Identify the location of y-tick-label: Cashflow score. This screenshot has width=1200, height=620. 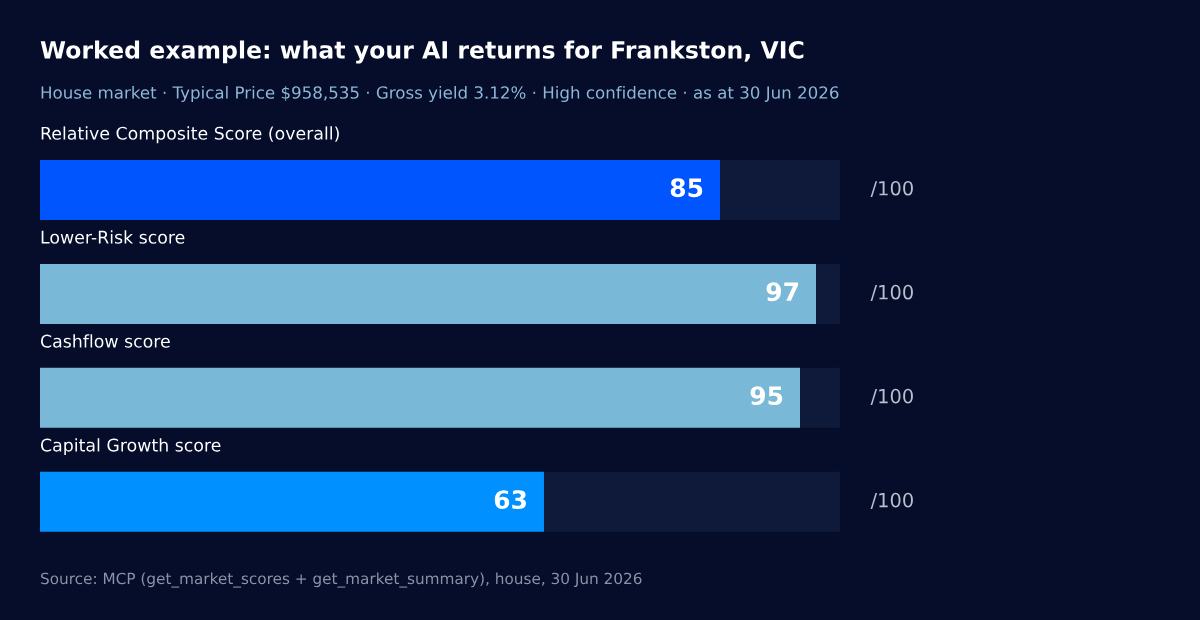
(105, 341).